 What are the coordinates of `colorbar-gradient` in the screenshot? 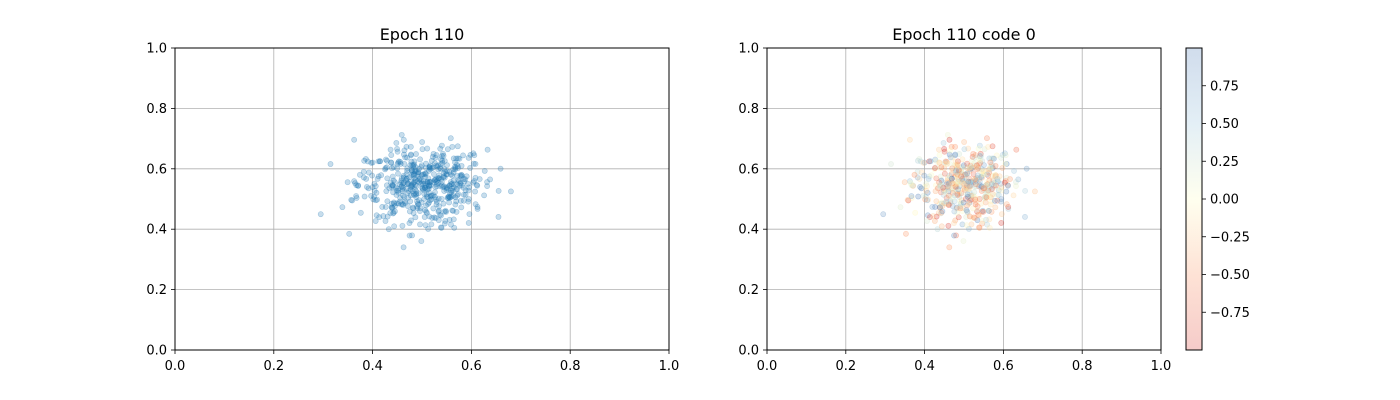 It's located at (1194, 199).